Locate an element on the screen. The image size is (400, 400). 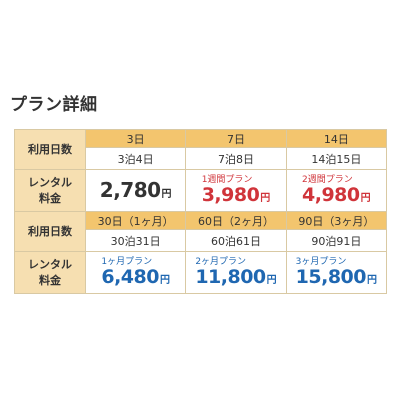
price-60-days: 2ヶ月プラン 11,800円 is located at coordinates (236, 272).